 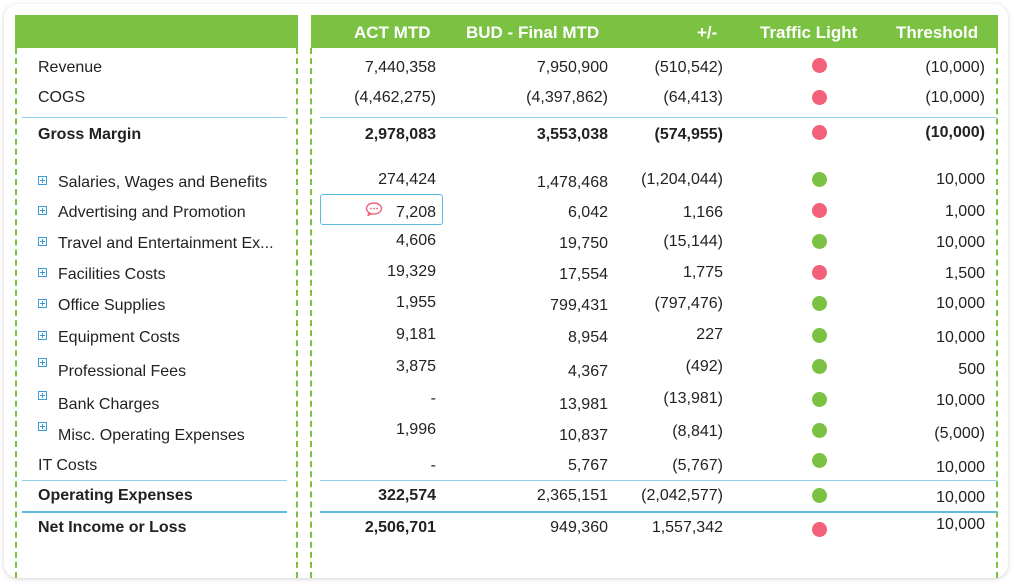 I want to click on row-label: Office Supplies, so click(x=112, y=305).